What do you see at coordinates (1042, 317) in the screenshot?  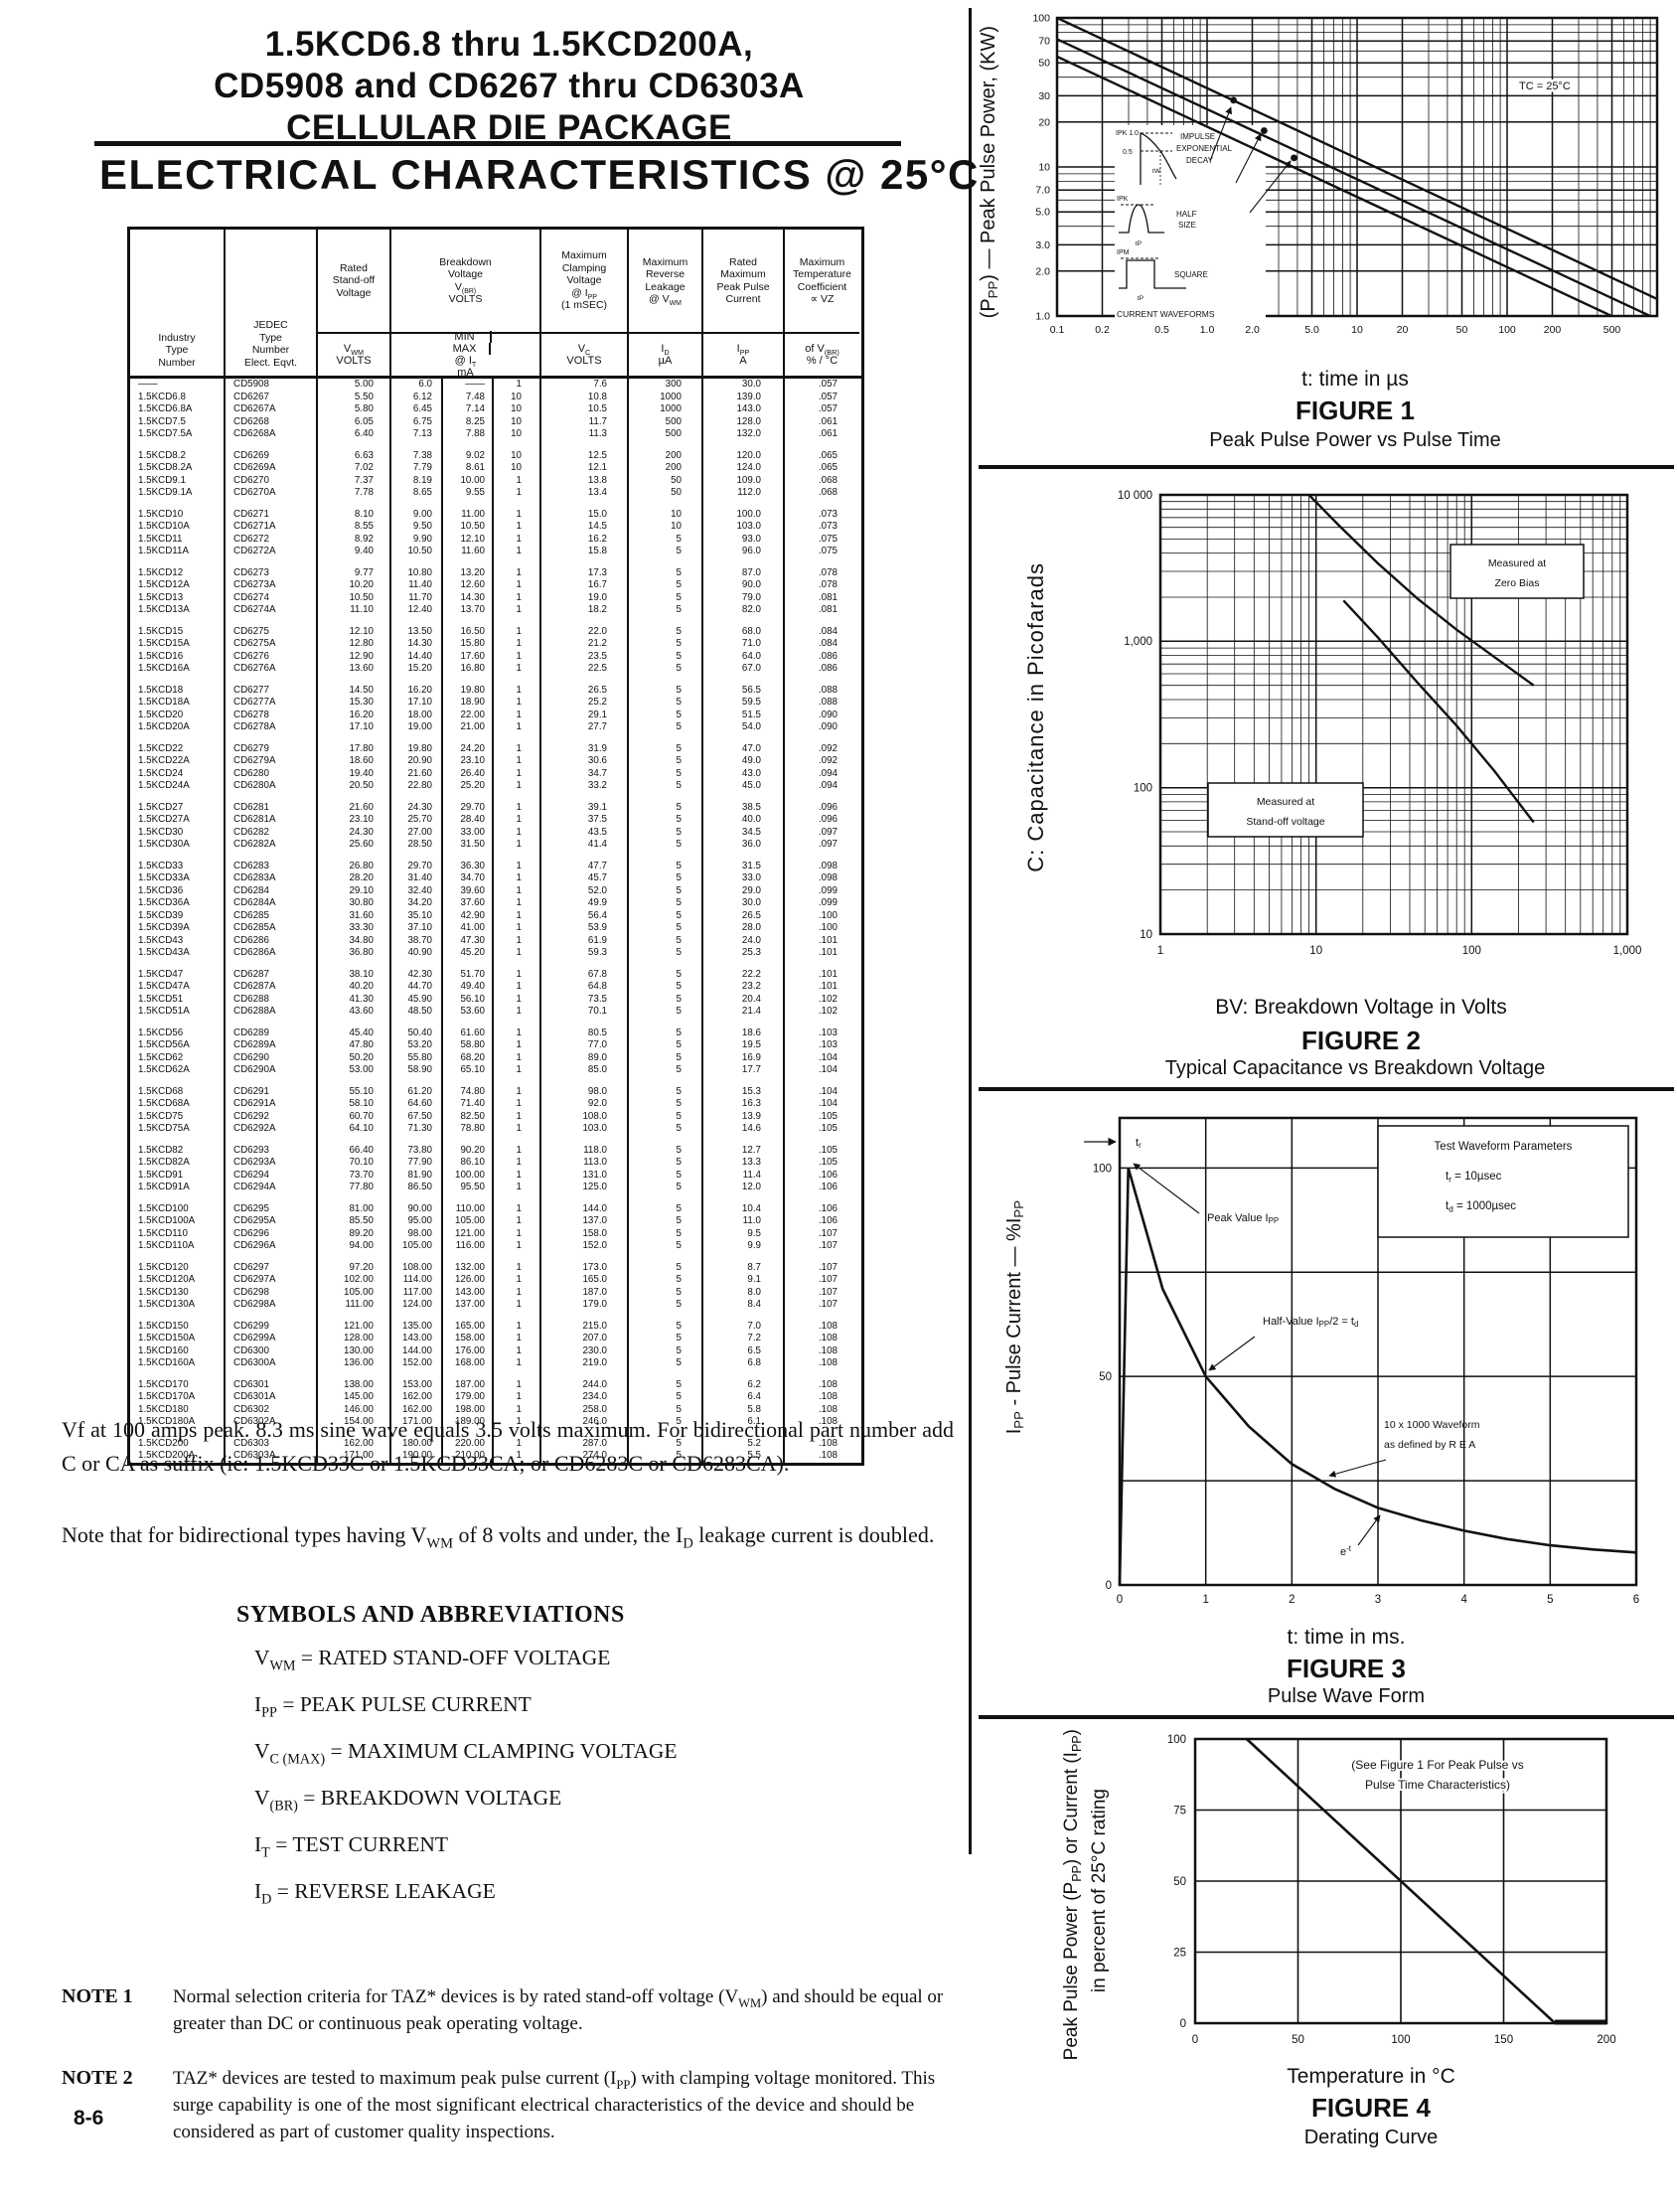 I see `svg-text: 1.0` at bounding box center [1042, 317].